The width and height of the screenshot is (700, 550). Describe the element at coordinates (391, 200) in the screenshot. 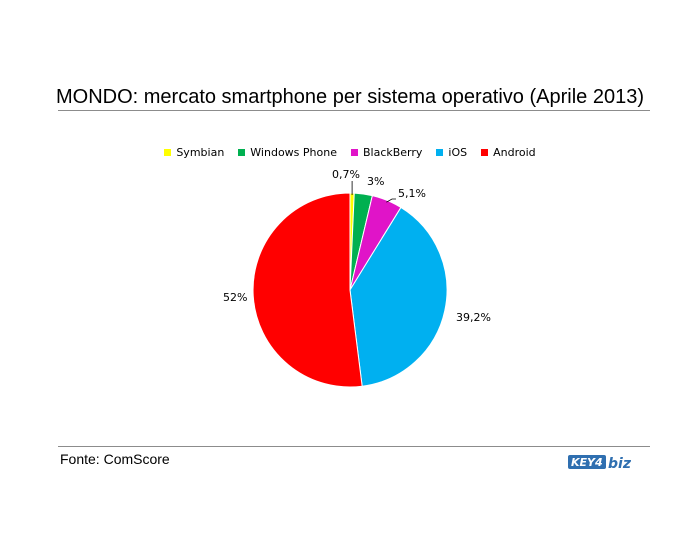

I see `leader-line-blackberry` at that location.